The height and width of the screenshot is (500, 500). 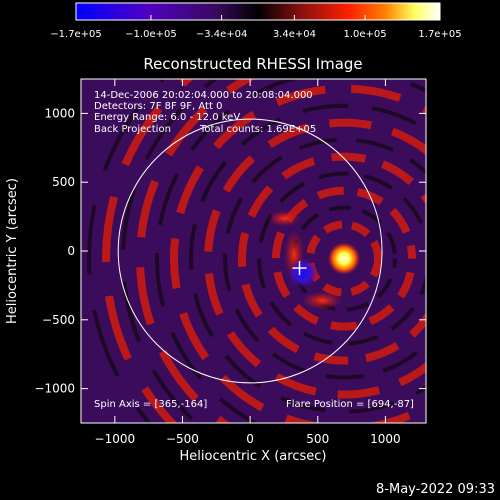 I want to click on colorbar-tick-label: −1.7e+05, so click(x=76, y=34).